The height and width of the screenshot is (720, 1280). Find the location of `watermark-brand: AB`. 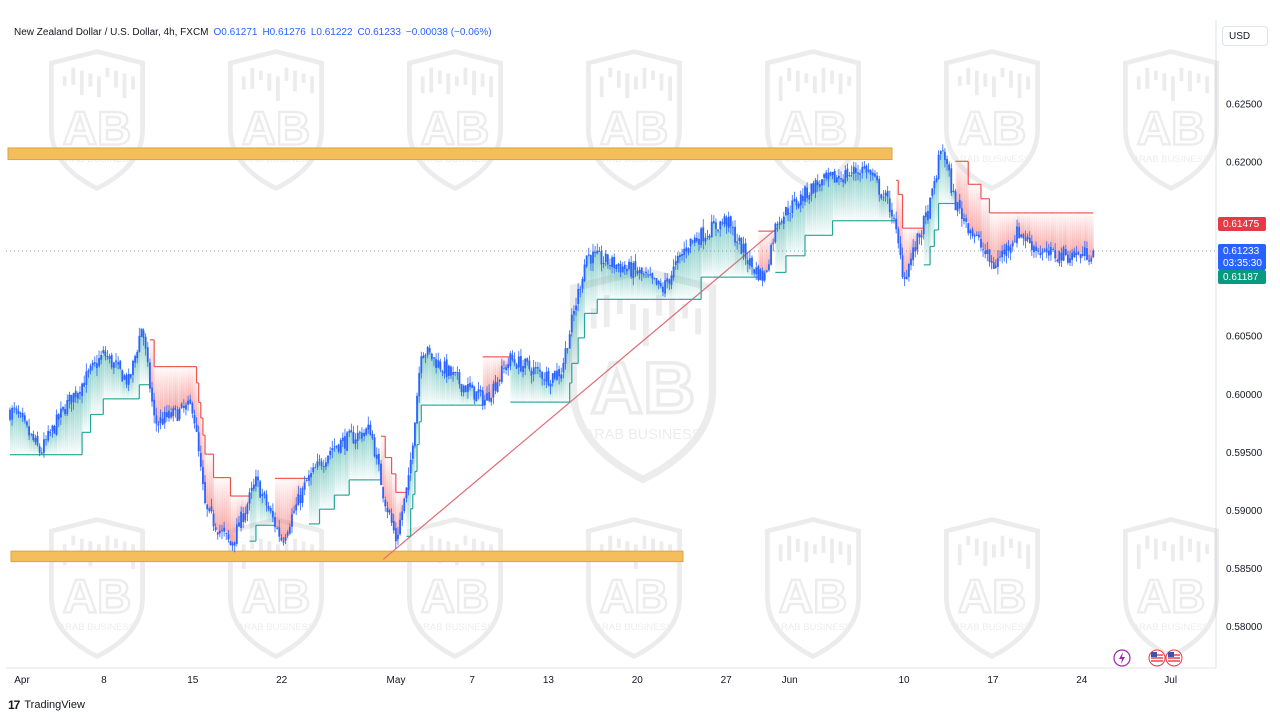

watermark-brand: AB is located at coordinates (992, 129).